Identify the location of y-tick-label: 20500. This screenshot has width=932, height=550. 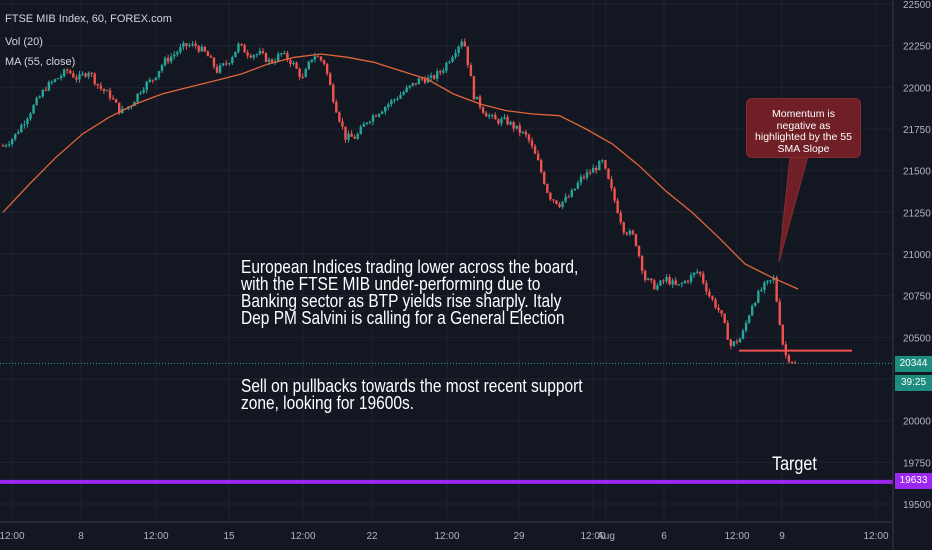
(917, 338).